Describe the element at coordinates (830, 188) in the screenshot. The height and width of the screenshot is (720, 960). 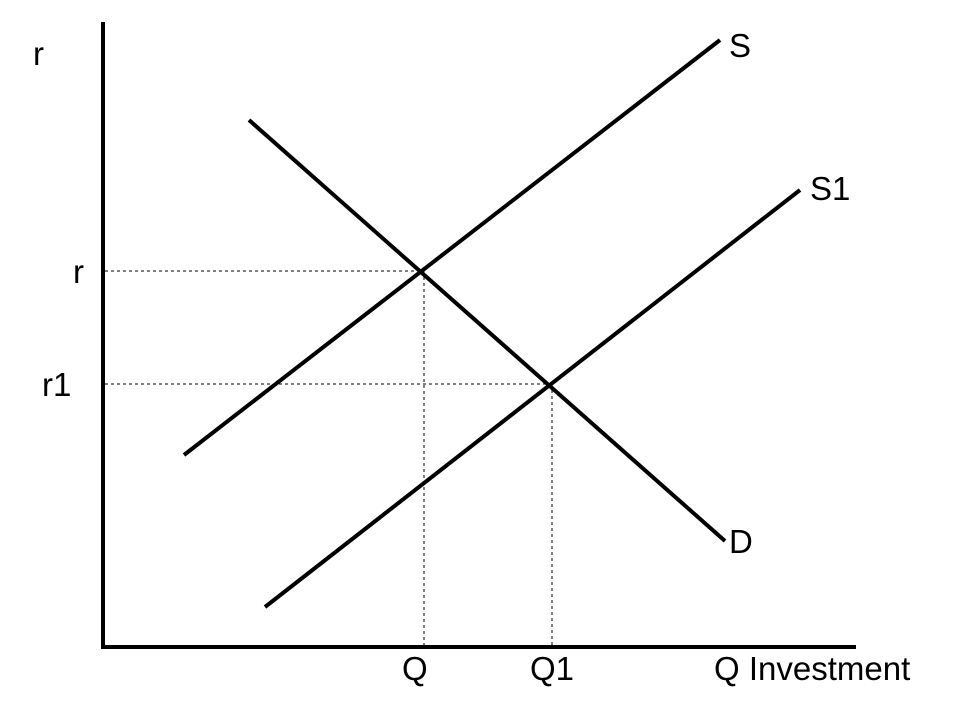
I see `curve-label-s1: S1` at that location.